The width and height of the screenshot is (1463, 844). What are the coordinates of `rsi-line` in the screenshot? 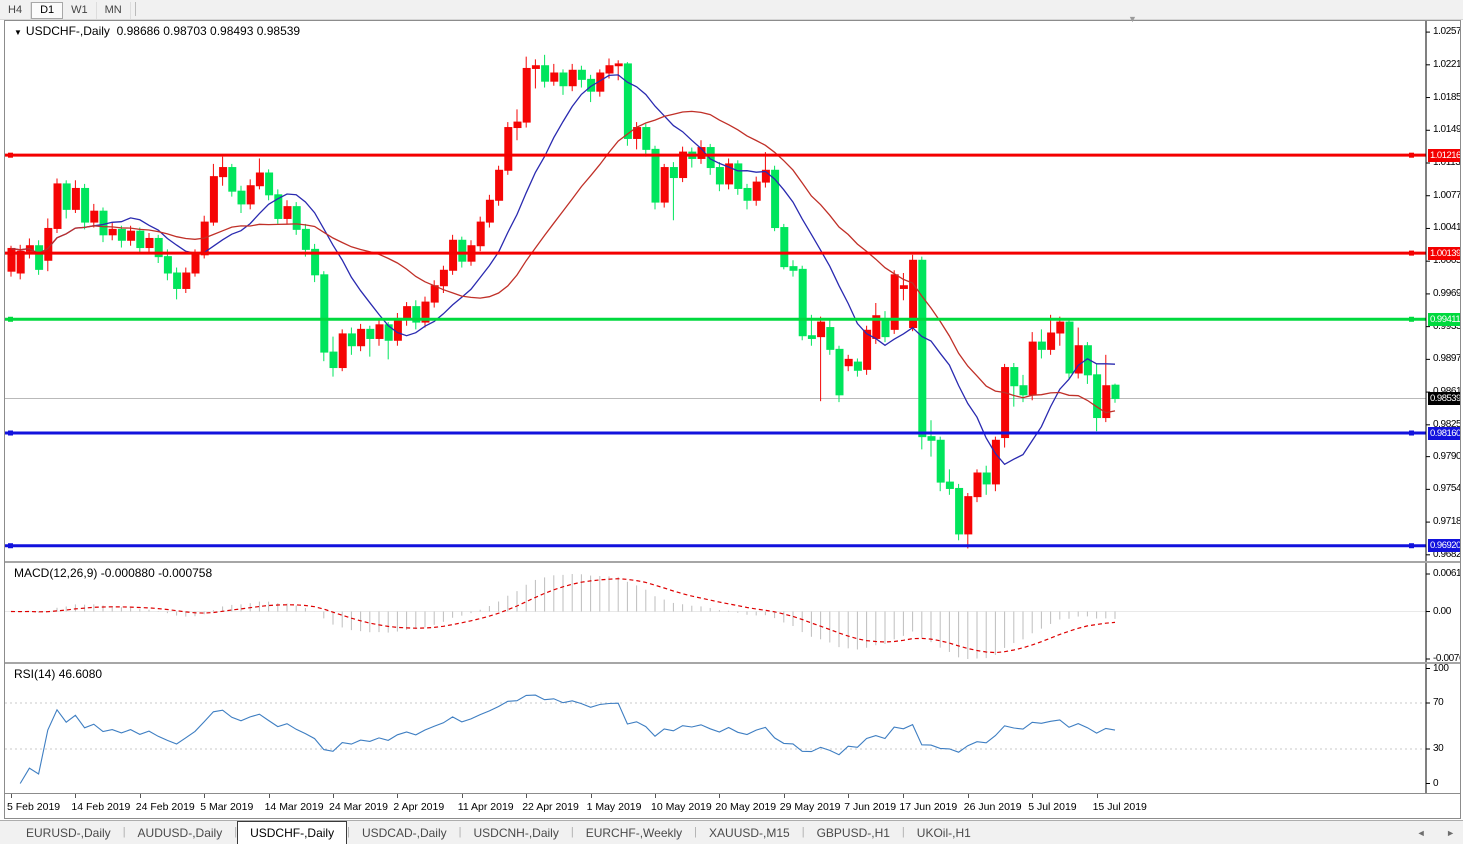 It's located at (567, 739).